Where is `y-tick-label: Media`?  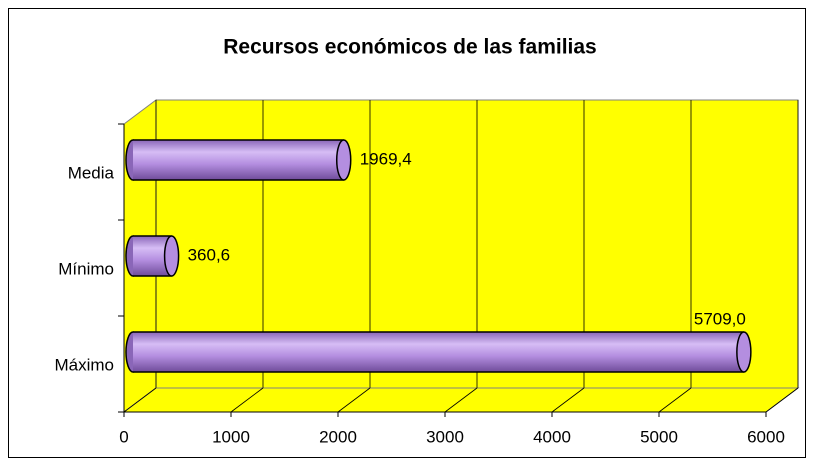 y-tick-label: Media is located at coordinates (91, 172).